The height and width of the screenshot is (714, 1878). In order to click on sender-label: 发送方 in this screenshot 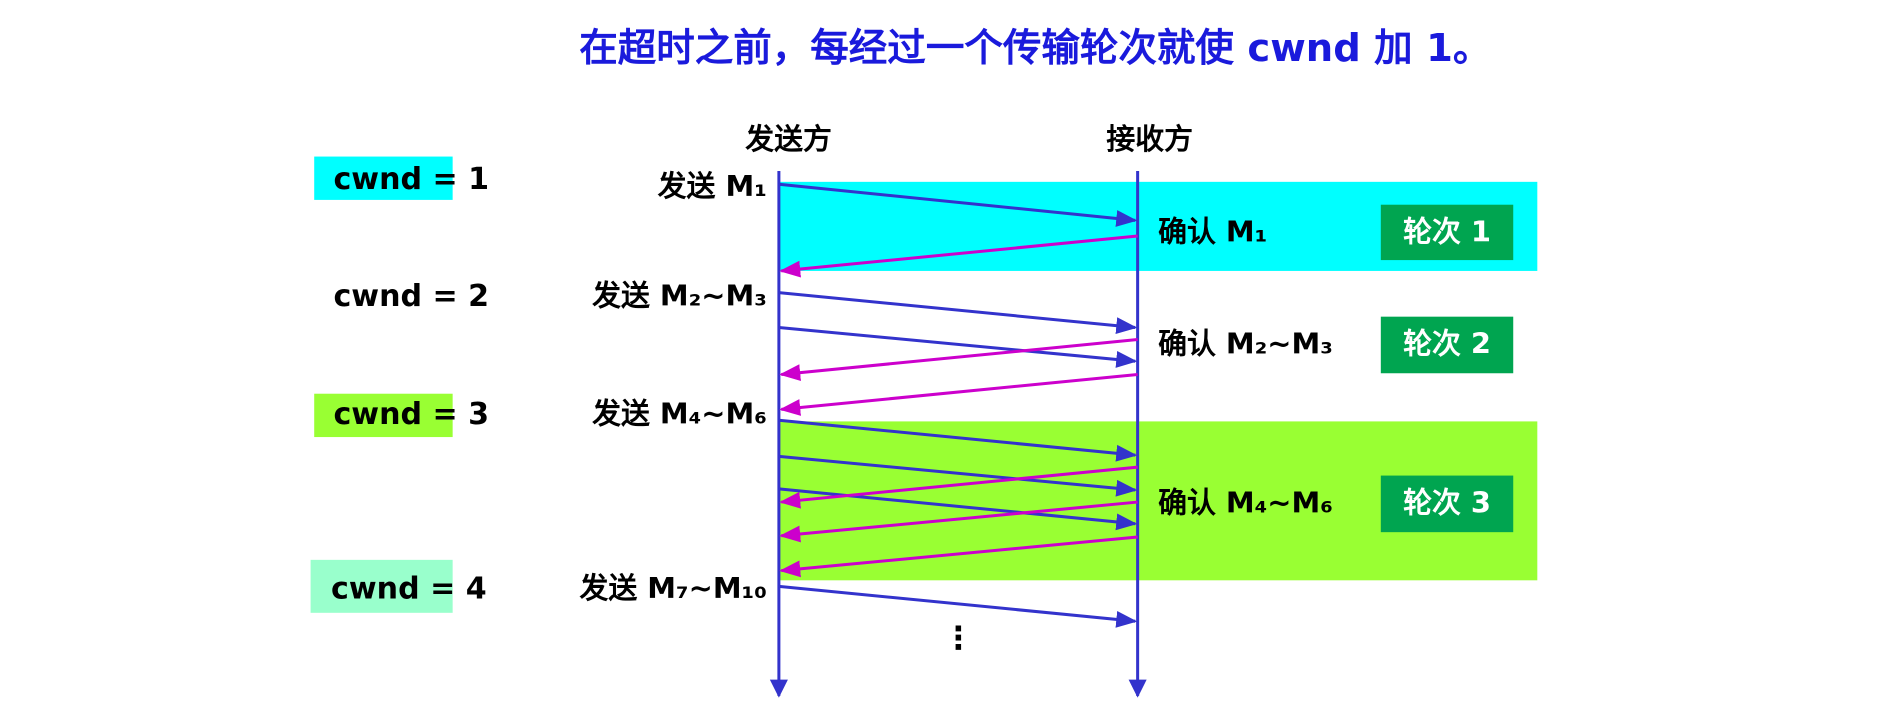, I will do `click(788, 139)`.